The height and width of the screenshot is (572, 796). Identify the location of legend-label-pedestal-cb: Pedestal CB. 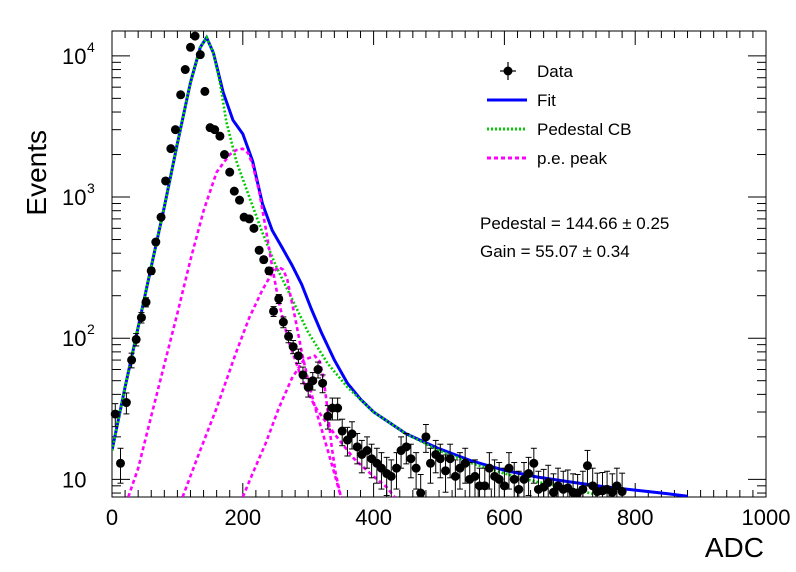
(584, 129).